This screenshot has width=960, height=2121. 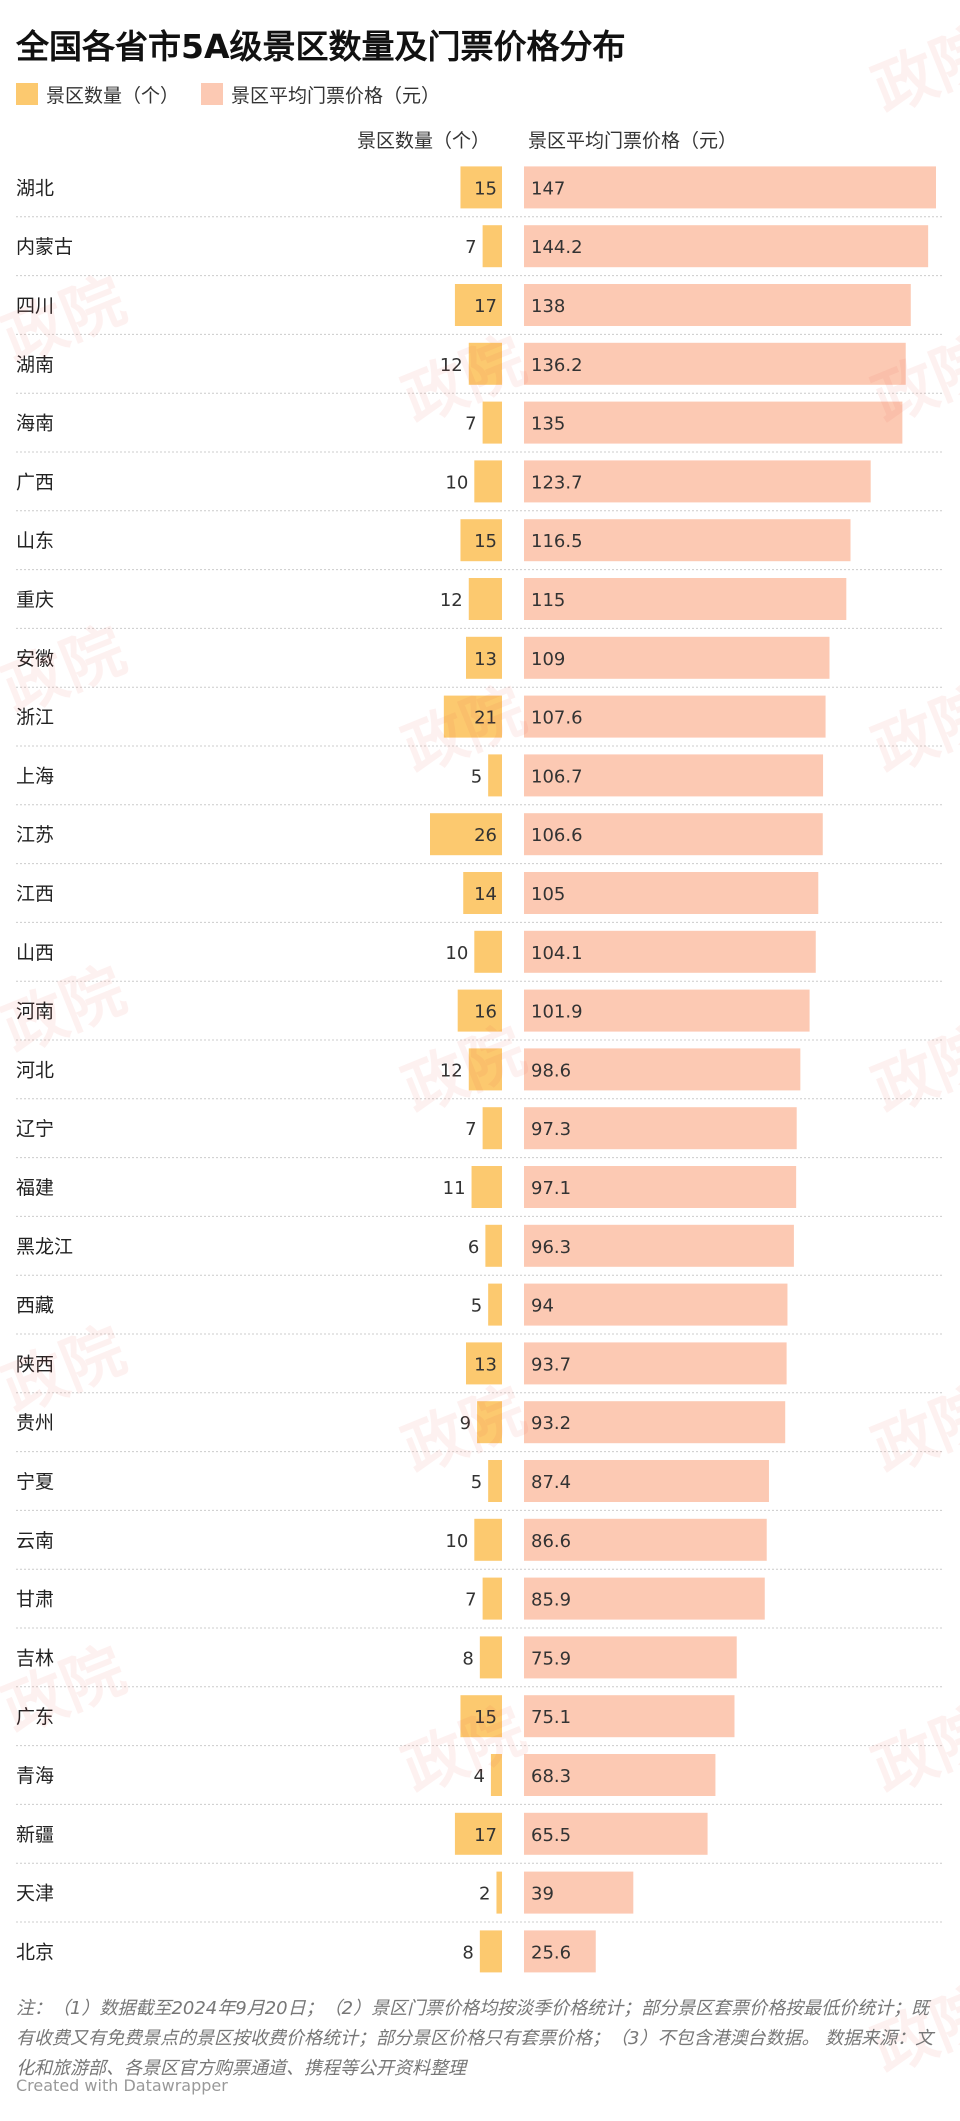 What do you see at coordinates (321, 46) in the screenshot?
I see `chart-title: 全国各省市5A级景区数量及门票价格分布` at bounding box center [321, 46].